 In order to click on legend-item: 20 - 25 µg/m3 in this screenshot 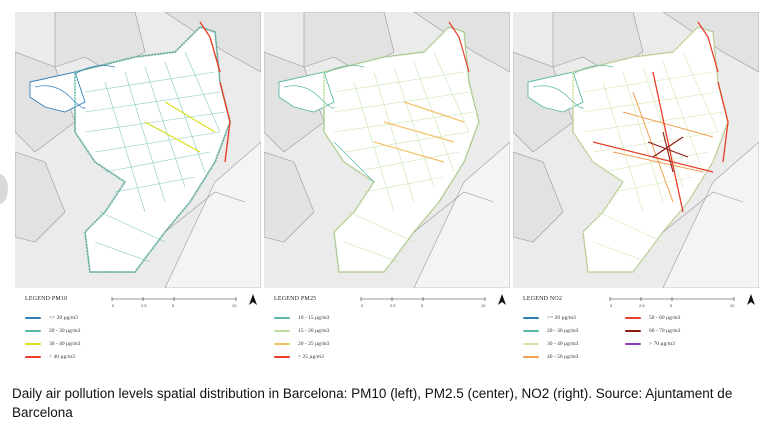, I will do `click(301, 344)`.